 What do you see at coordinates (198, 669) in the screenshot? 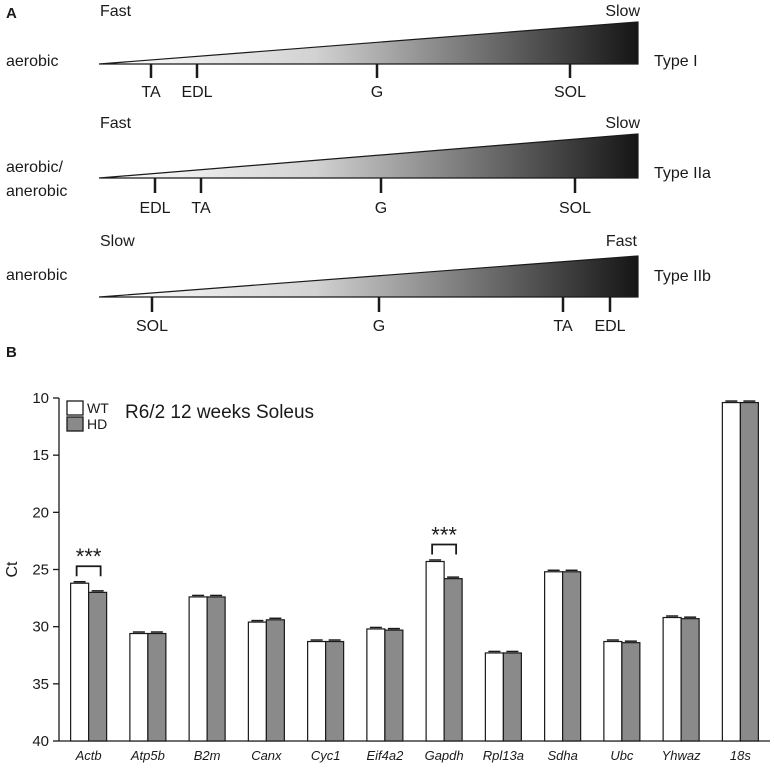
I see `bar-wt-b2m` at bounding box center [198, 669].